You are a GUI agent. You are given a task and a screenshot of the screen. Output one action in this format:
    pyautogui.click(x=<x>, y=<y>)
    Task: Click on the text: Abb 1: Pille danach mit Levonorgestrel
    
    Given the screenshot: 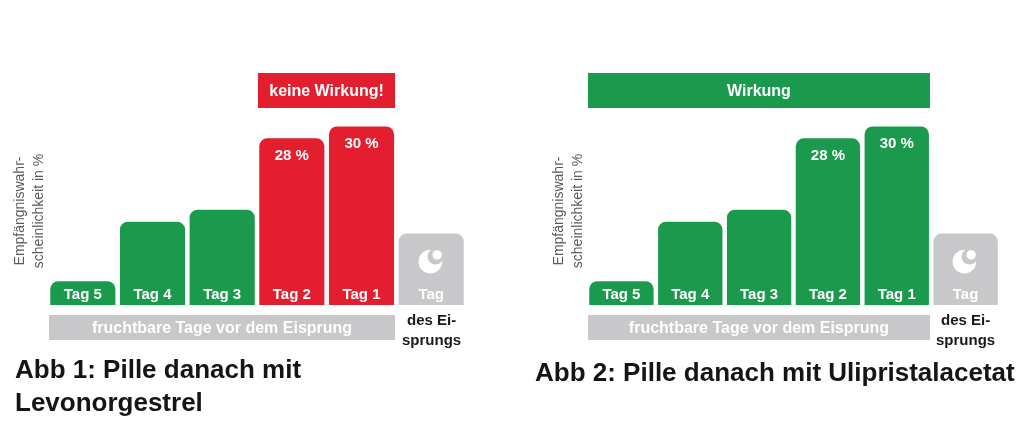 What is the action you would take?
    pyautogui.click(x=158, y=386)
    